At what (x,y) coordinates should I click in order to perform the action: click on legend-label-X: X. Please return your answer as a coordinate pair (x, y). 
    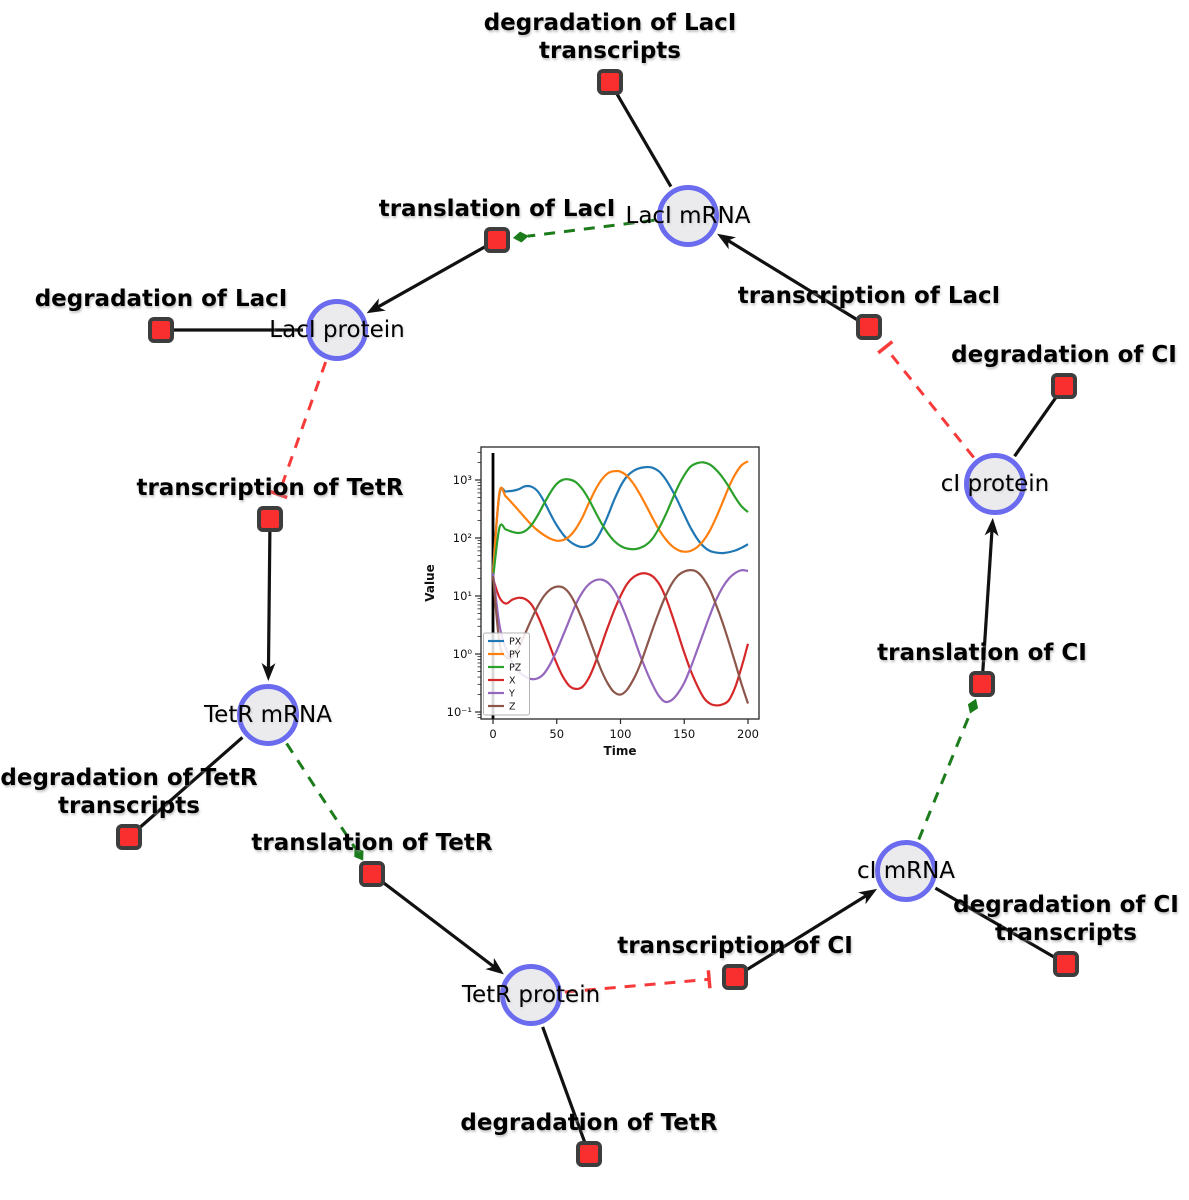
    Looking at the image, I should click on (512, 681).